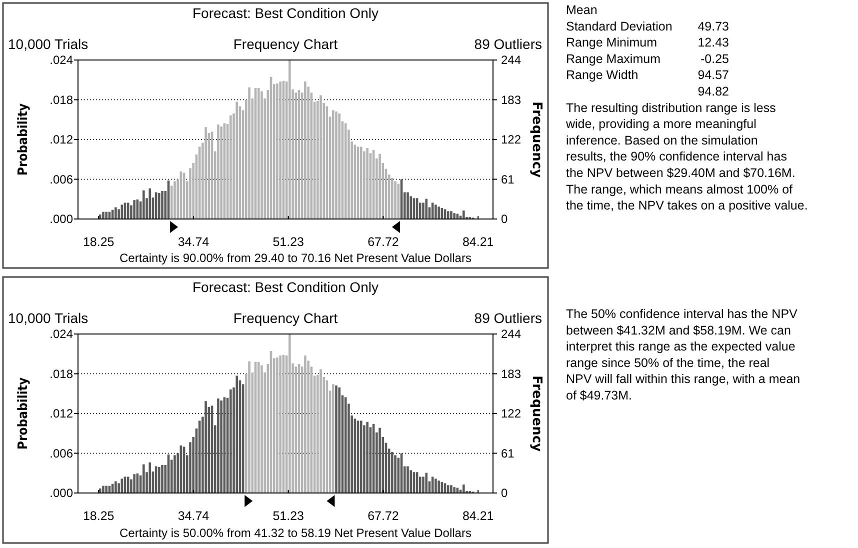  What do you see at coordinates (686, 156) in the screenshot?
I see `text: The resulting distribution range is less wide, providing a more meaningful inference. Based on the simulation results, the 90% confidence interval has the NPV between $29.40M and $70.16M. The range, which means almost 100% of the time, the NPV takes on a positive value.` at bounding box center [686, 156].